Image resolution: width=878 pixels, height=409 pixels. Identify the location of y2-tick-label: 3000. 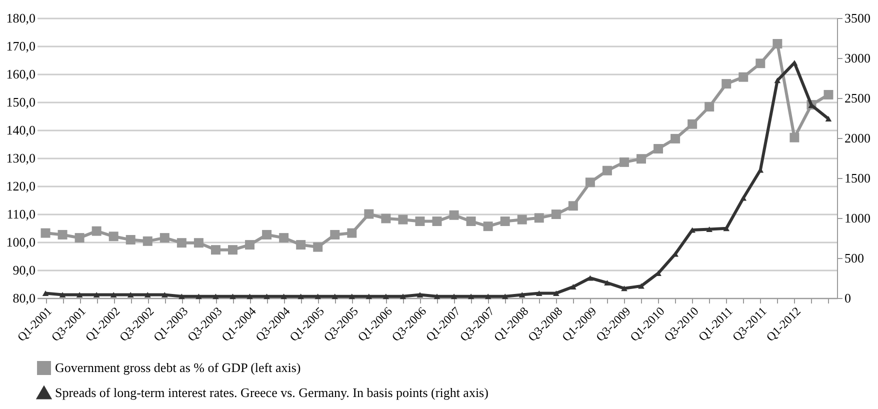
(857, 58).